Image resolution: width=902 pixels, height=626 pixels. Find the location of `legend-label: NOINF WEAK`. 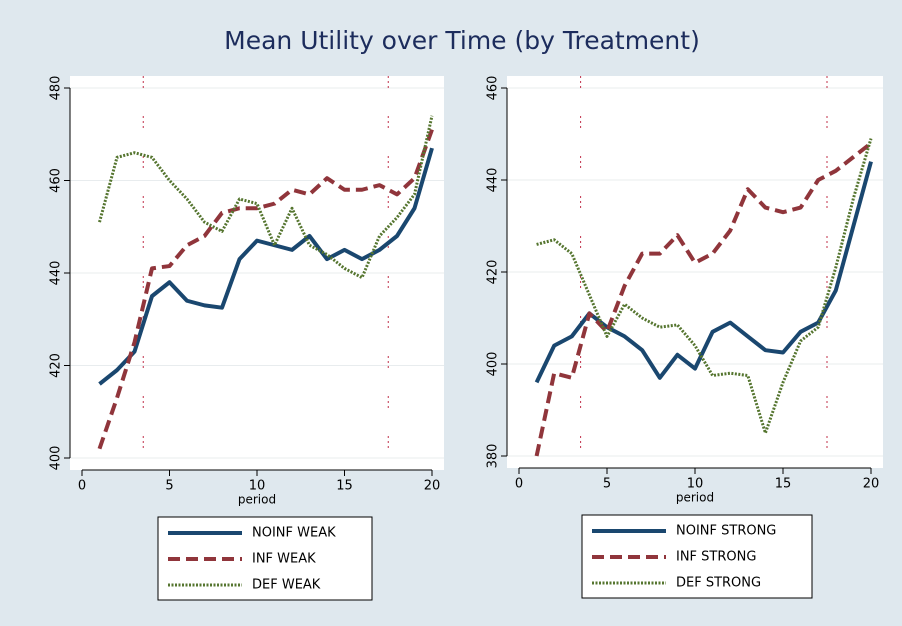

legend-label: NOINF WEAK is located at coordinates (294, 533).